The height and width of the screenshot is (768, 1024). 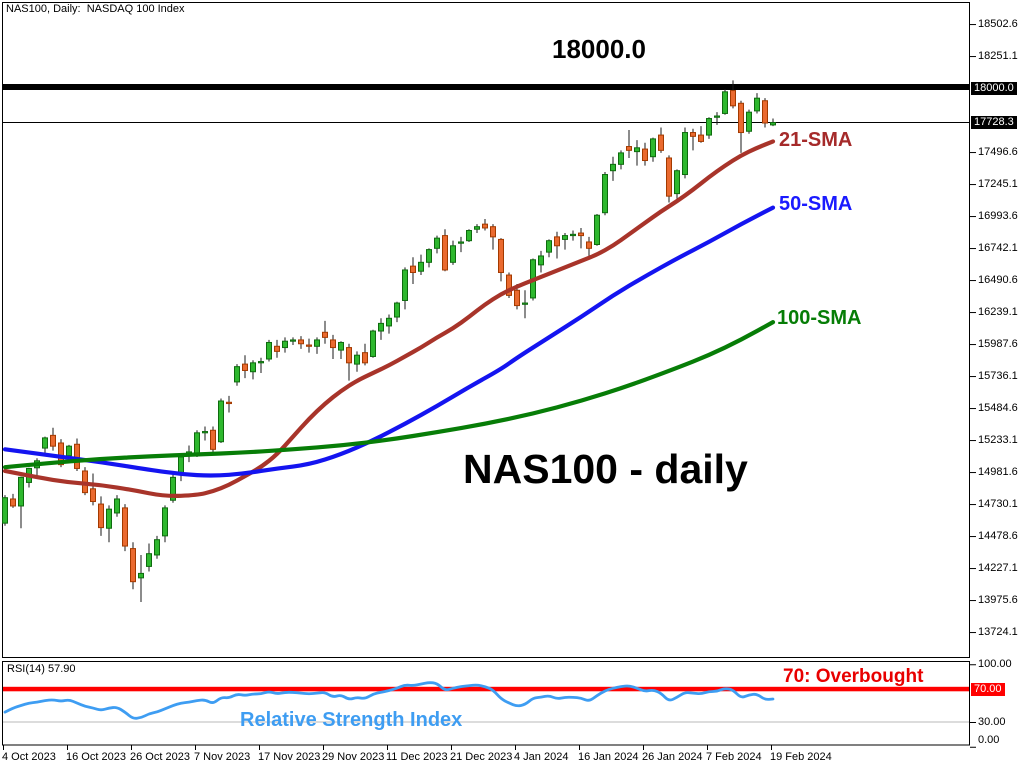 I want to click on price-tick-label: 16742.1, so click(x=998, y=248).